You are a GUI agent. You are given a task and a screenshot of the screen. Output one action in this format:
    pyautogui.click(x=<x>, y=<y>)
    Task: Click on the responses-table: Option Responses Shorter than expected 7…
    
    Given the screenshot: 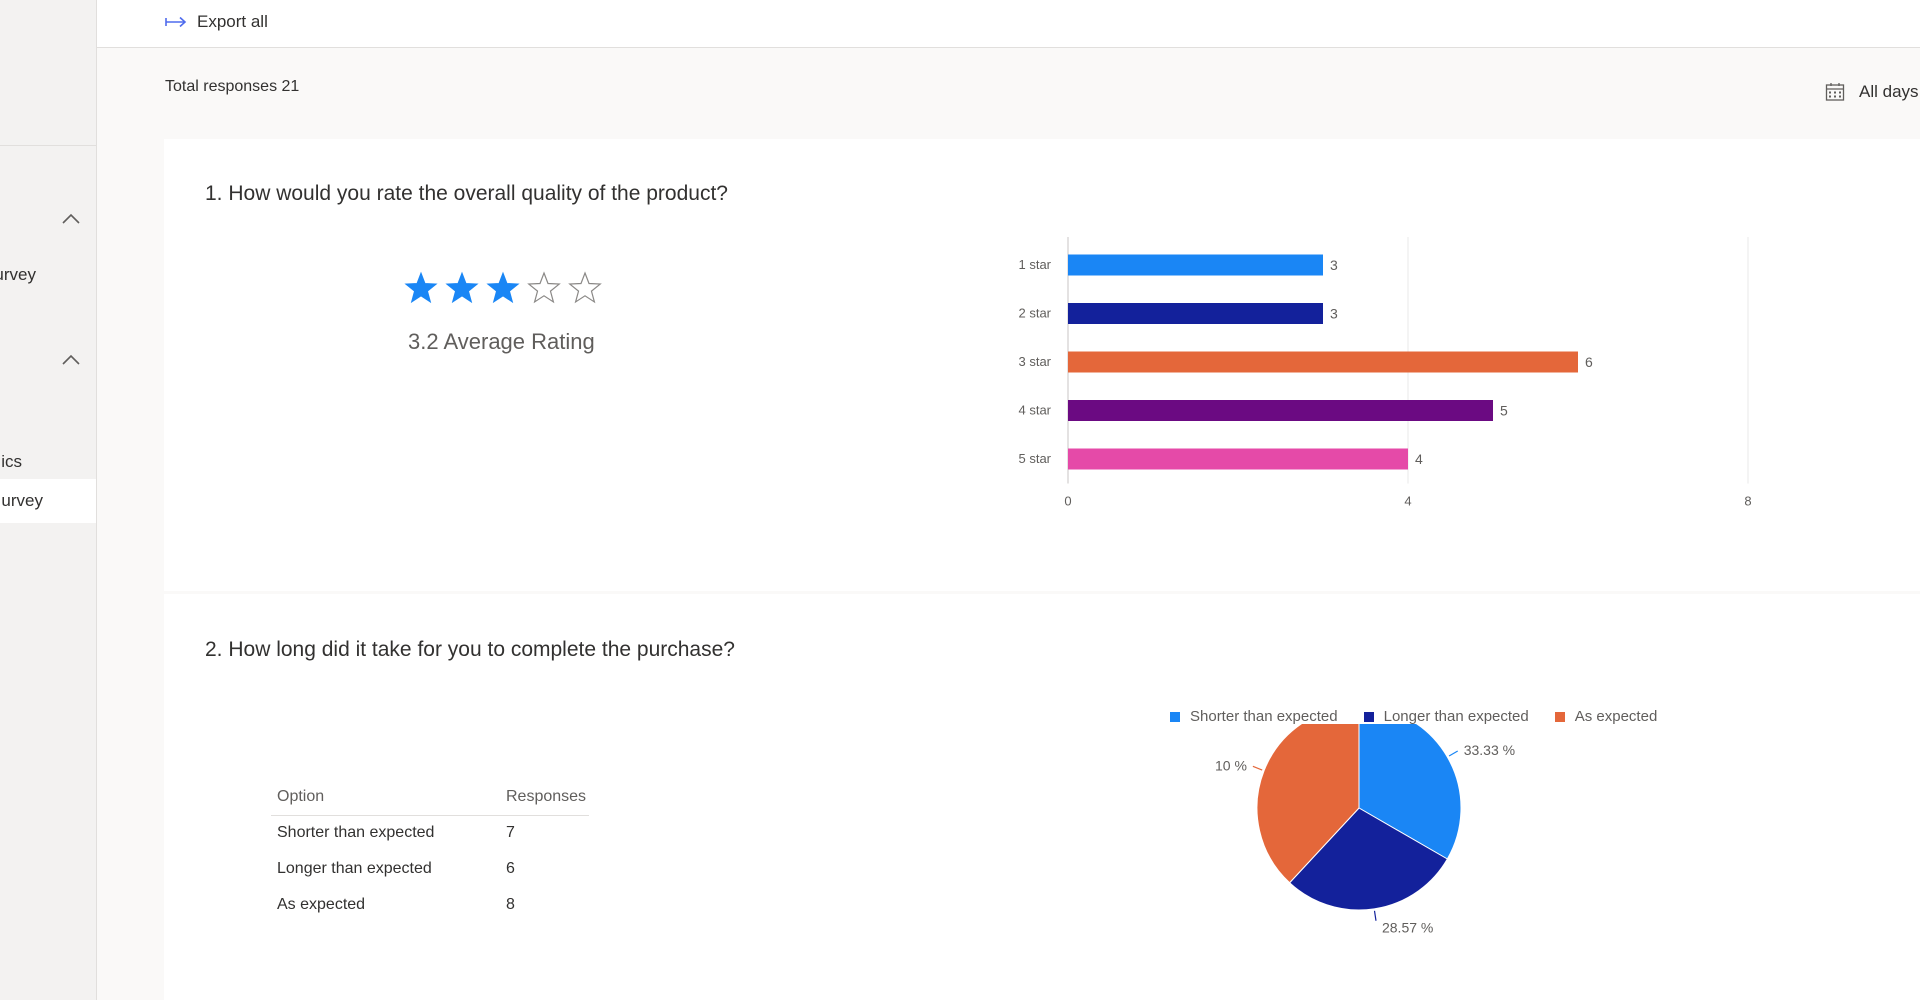 What is the action you would take?
    pyautogui.click(x=430, y=851)
    